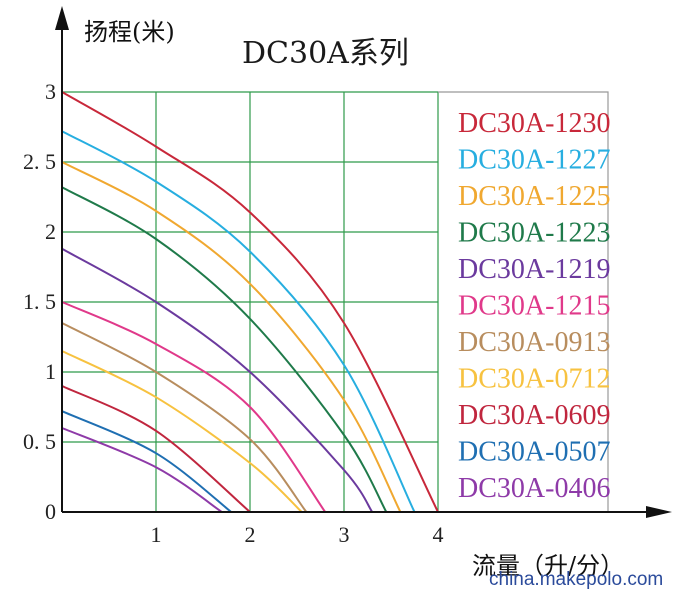 The image size is (680, 591). Describe the element at coordinates (659, 512) in the screenshot. I see `x-axis-arrow` at that location.